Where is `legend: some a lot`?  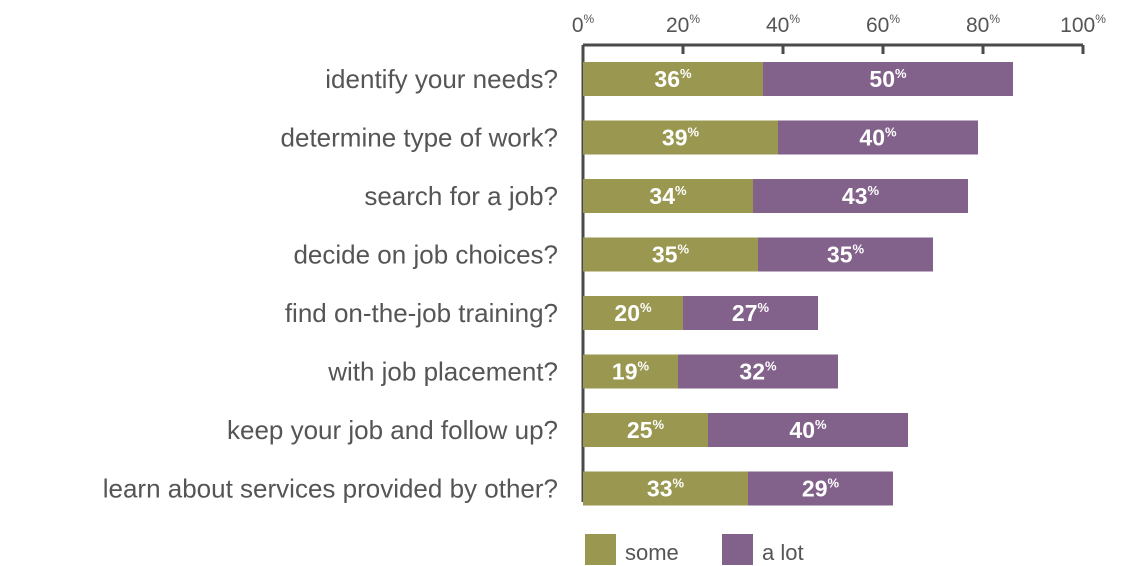
legend: some a lot is located at coordinates (694, 549).